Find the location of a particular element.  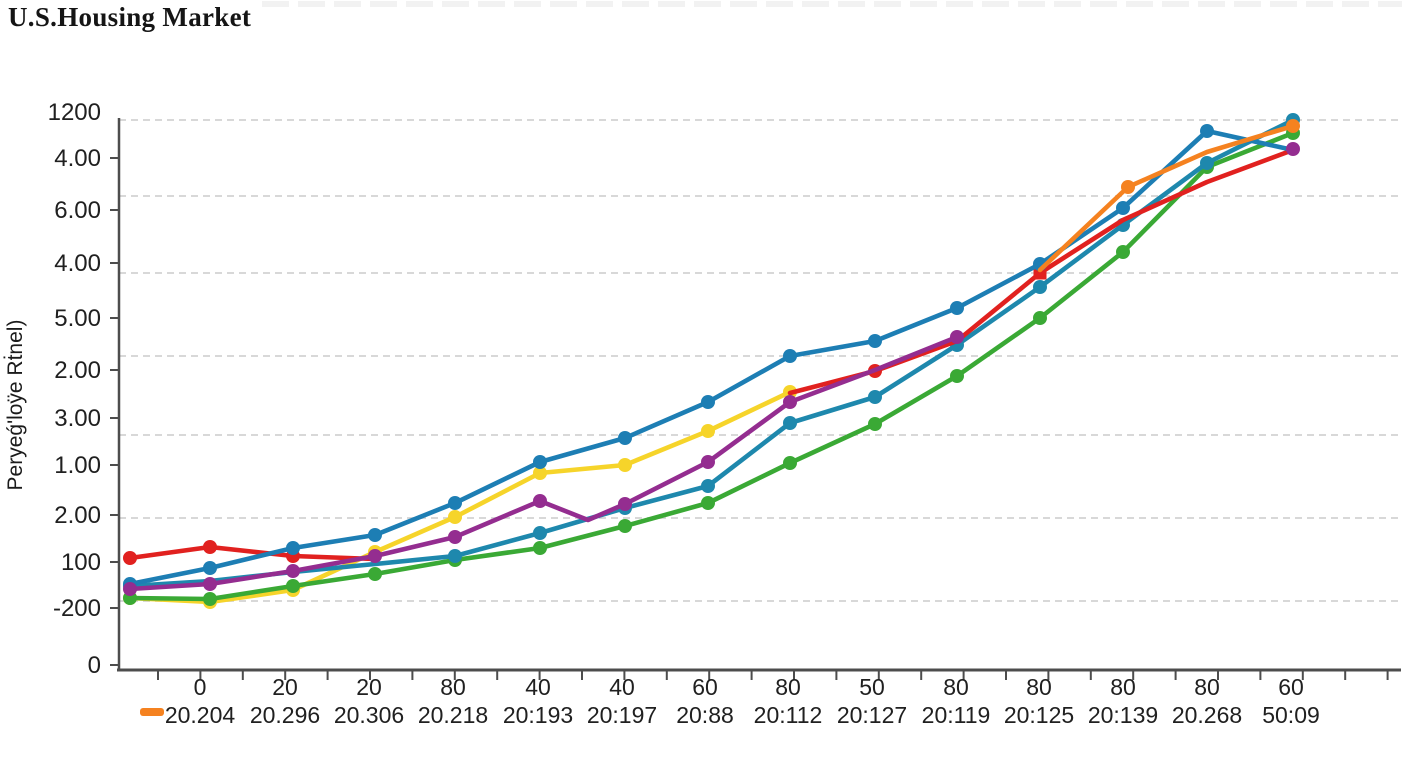

page-title: U.S.Housing Market is located at coordinates (130, 17).